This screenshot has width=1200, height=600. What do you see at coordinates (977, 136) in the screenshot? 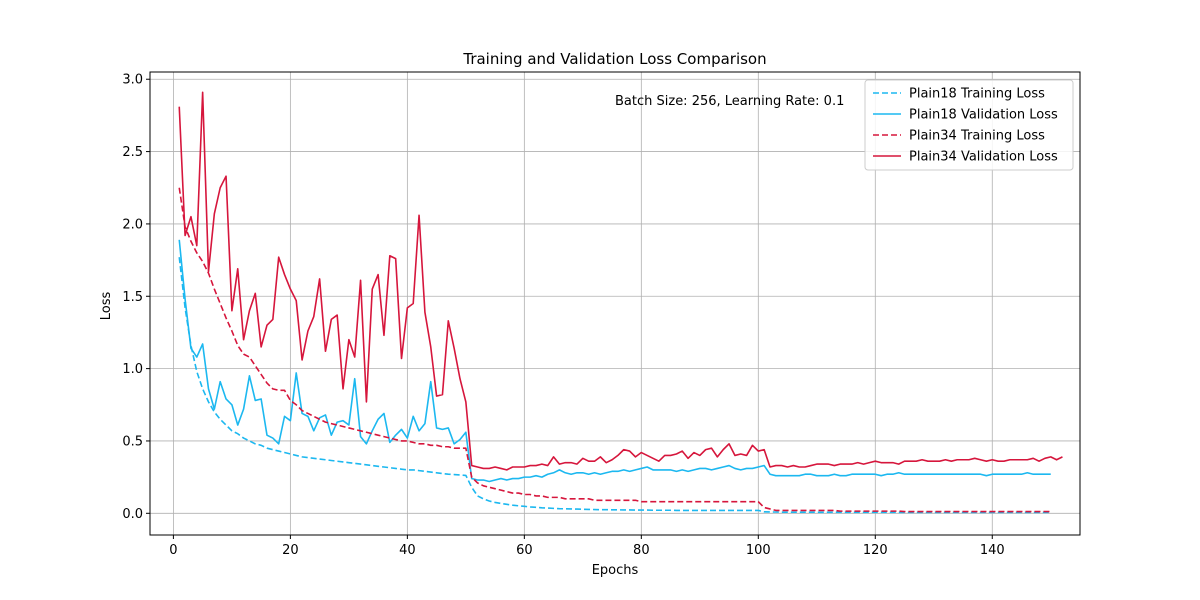
I see `legend-label-plain34-training-loss: Plain34 Training Loss` at bounding box center [977, 136].